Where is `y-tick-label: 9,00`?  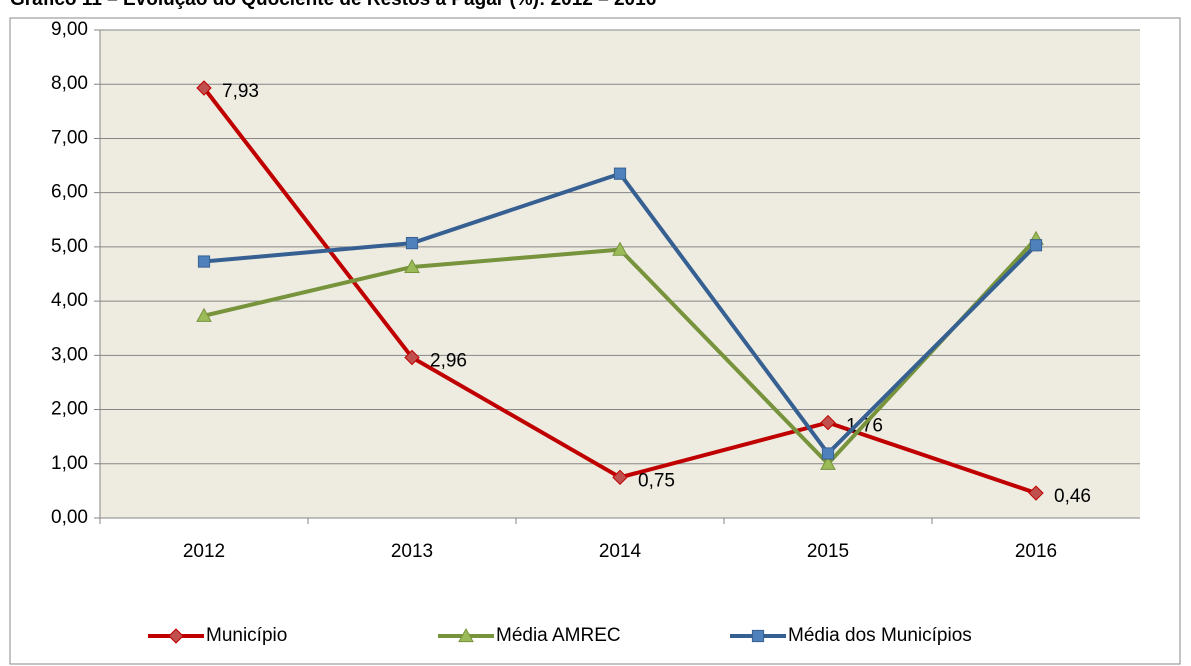
y-tick-label: 9,00 is located at coordinates (69, 29).